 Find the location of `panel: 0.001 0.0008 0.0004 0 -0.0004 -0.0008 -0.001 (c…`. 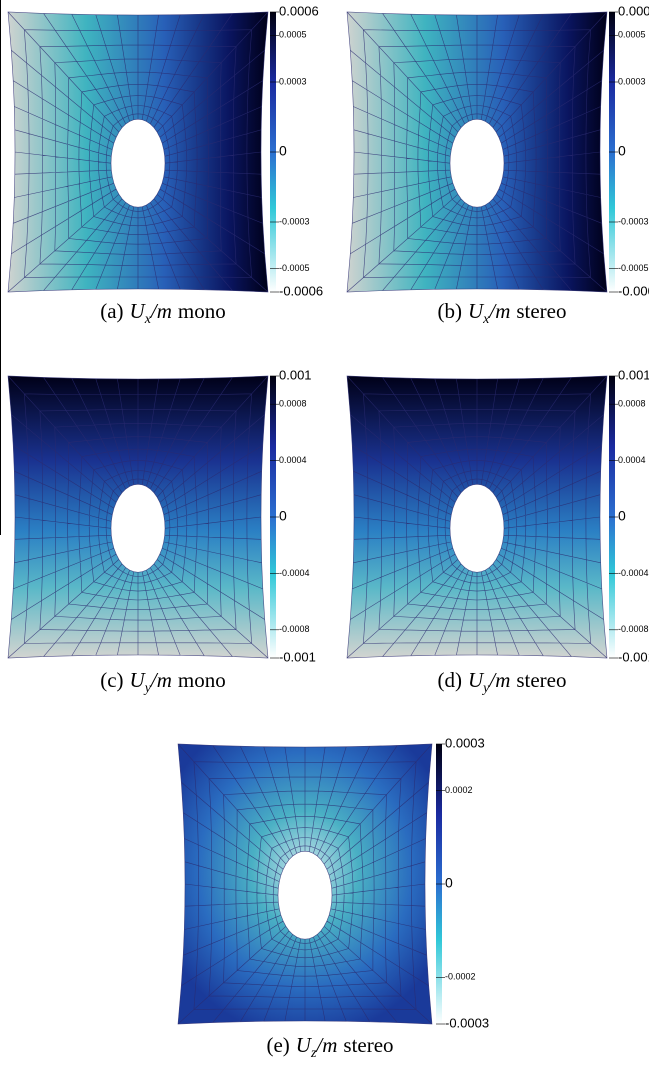

panel: 0.001 0.0008 0.0004 0 -0.0004 -0.0008 -0.001 (c… is located at coordinates (161, 531).